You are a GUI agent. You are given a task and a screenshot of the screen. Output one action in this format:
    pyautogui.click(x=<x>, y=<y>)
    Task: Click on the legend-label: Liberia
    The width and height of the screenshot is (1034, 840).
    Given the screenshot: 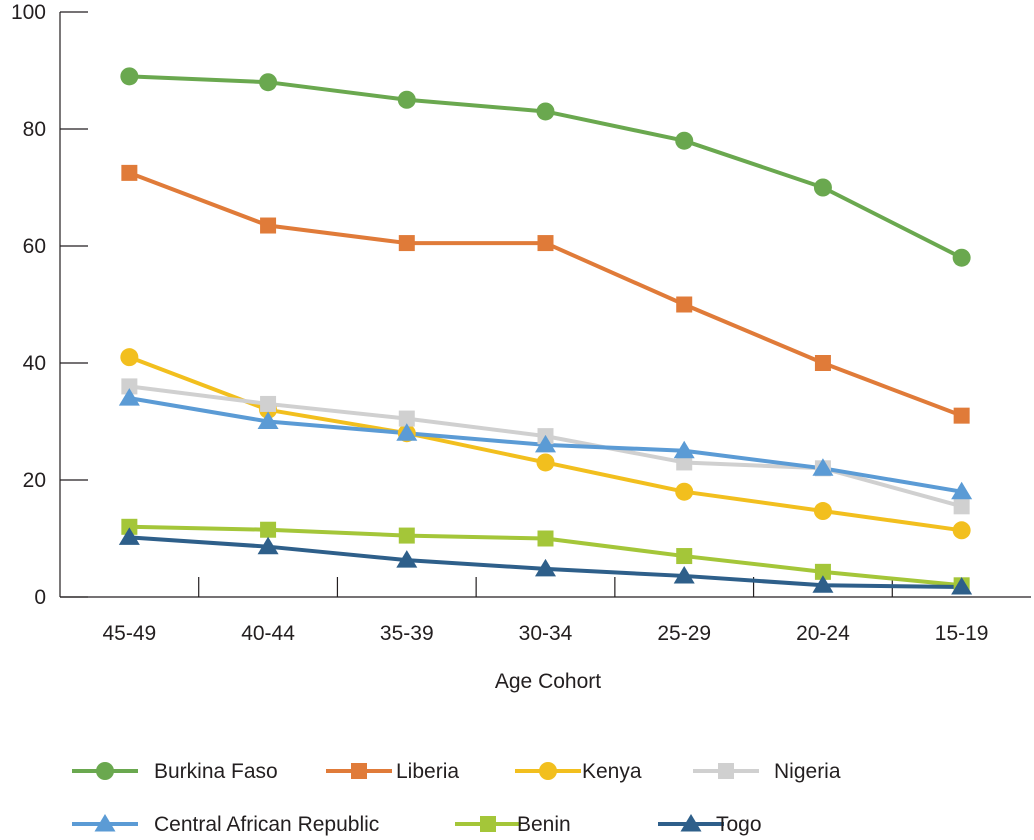 What is the action you would take?
    pyautogui.click(x=427, y=771)
    